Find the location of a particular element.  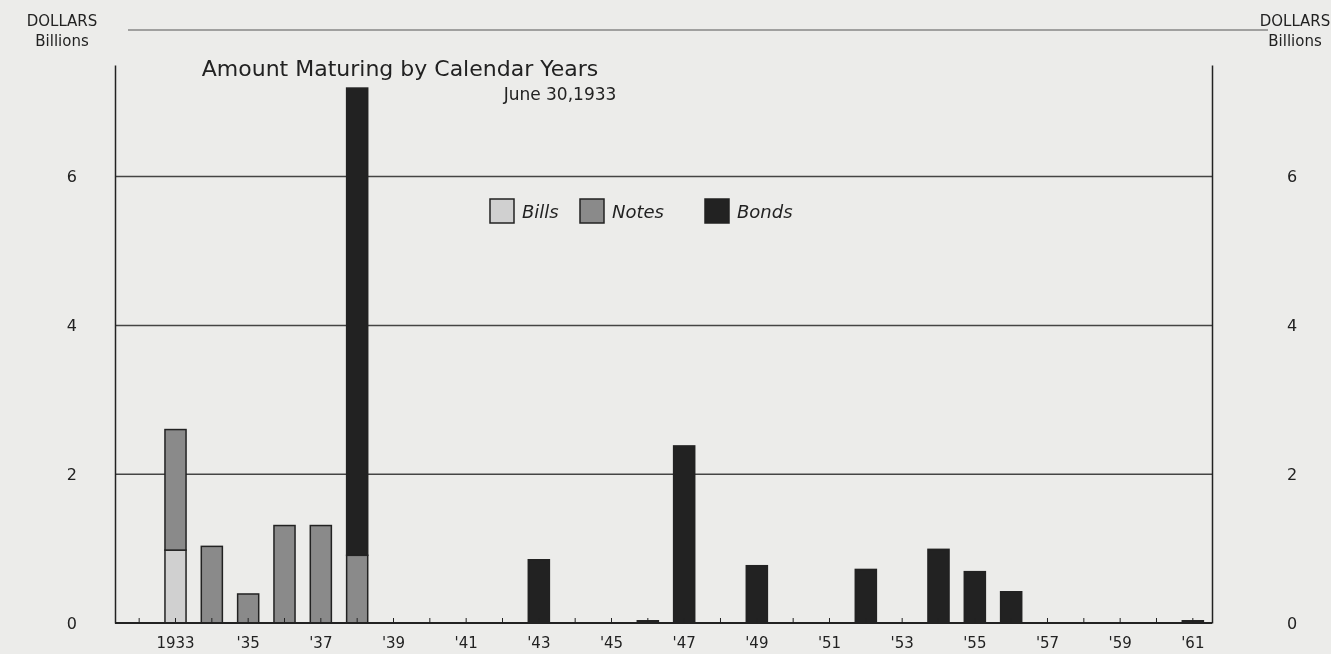

x-tick-label: '55 is located at coordinates (975, 642).